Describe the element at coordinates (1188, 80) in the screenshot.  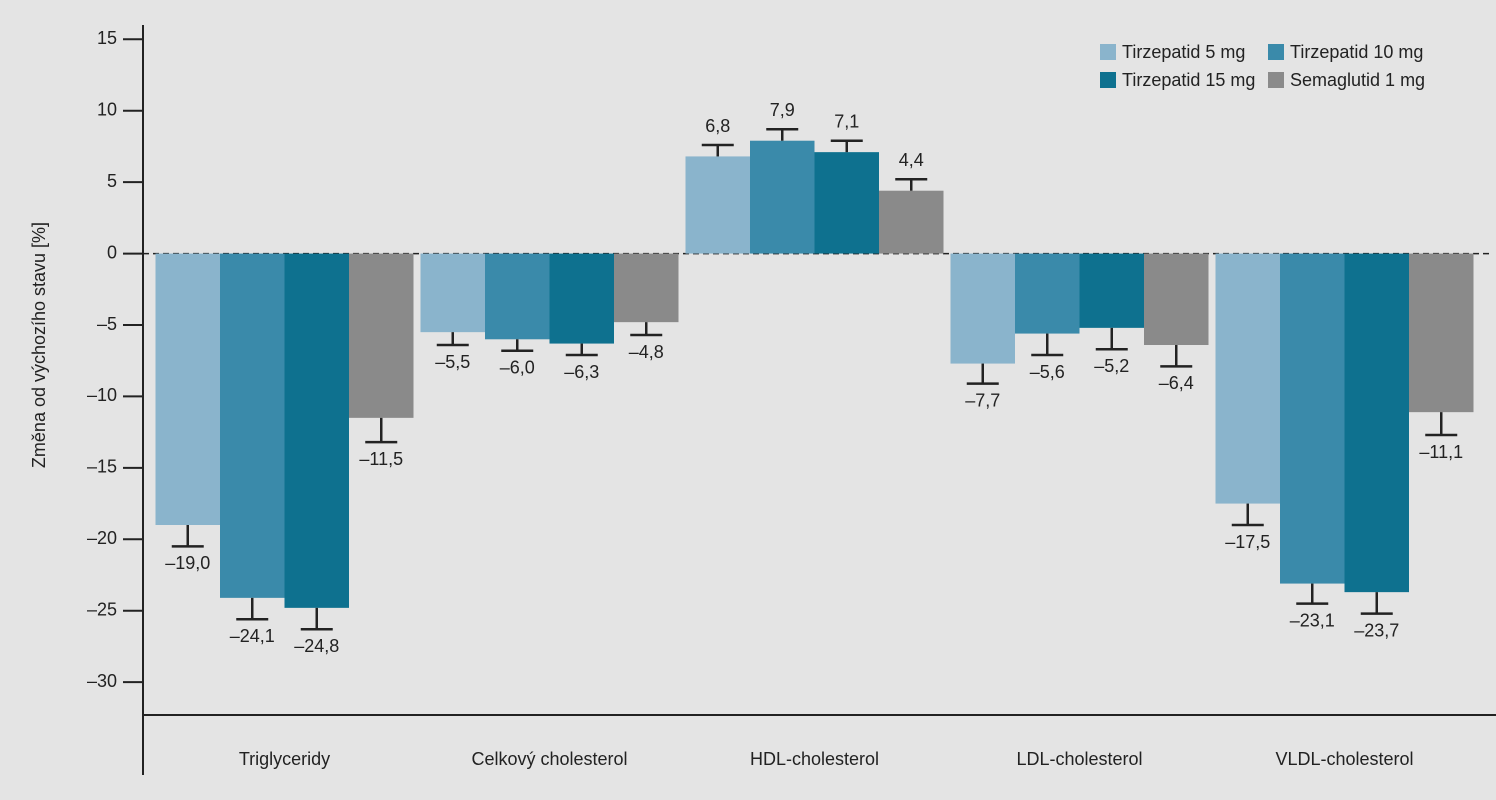
I see `legend-label: Tirzepatid 15 mg` at that location.